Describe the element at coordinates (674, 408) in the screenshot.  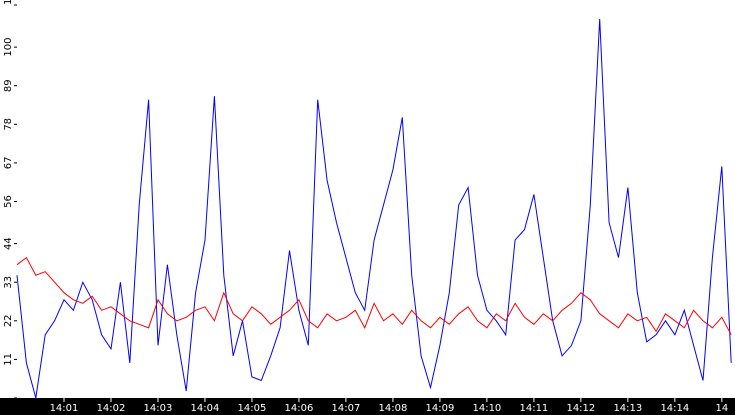
I see `x-tick-label: 14:14` at that location.